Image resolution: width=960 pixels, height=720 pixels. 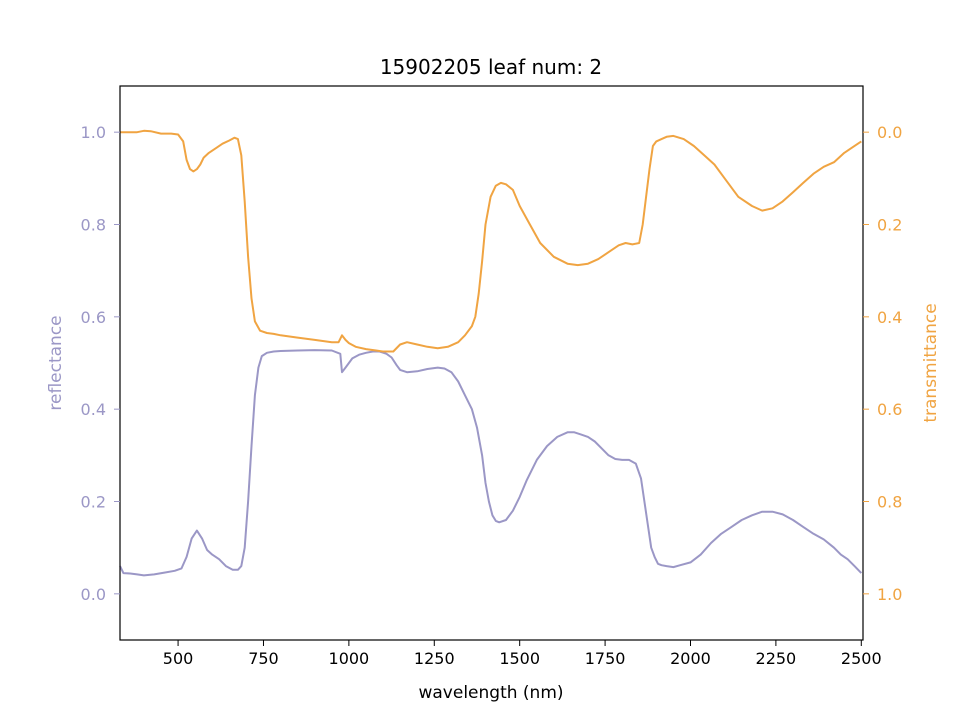 What do you see at coordinates (349, 658) in the screenshot?
I see `x-tick-label: 1000` at bounding box center [349, 658].